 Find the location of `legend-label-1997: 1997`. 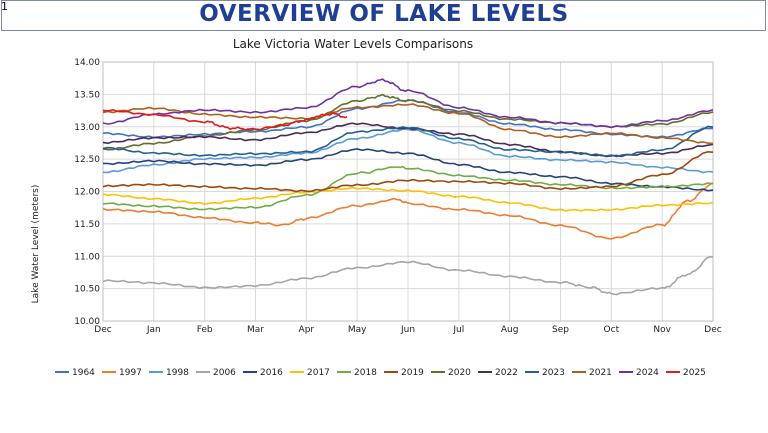

legend-label-1997: 1997 is located at coordinates (130, 373).